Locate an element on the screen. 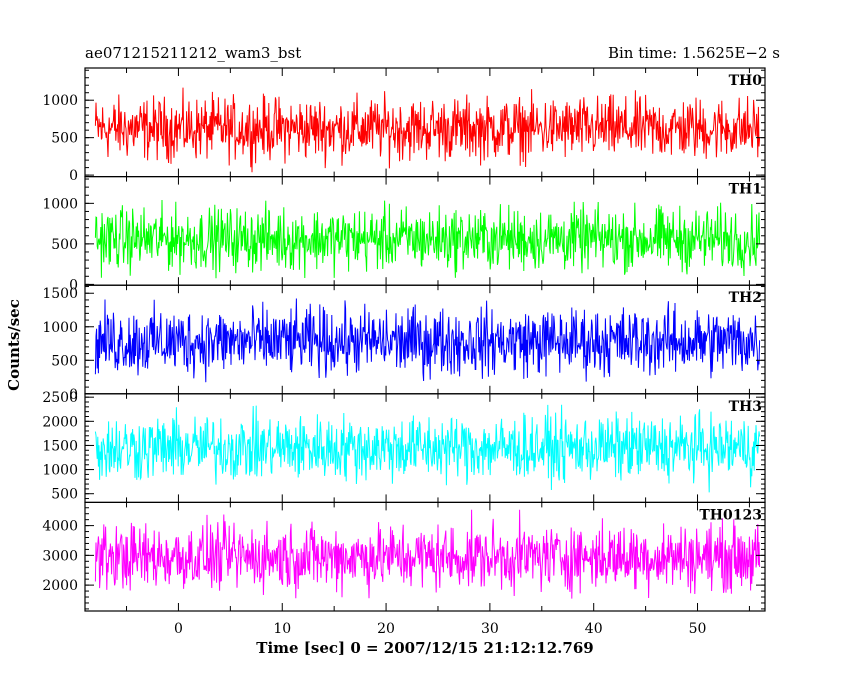 This screenshot has height=680, width=850. x-tick-label: 0 is located at coordinates (178, 629).